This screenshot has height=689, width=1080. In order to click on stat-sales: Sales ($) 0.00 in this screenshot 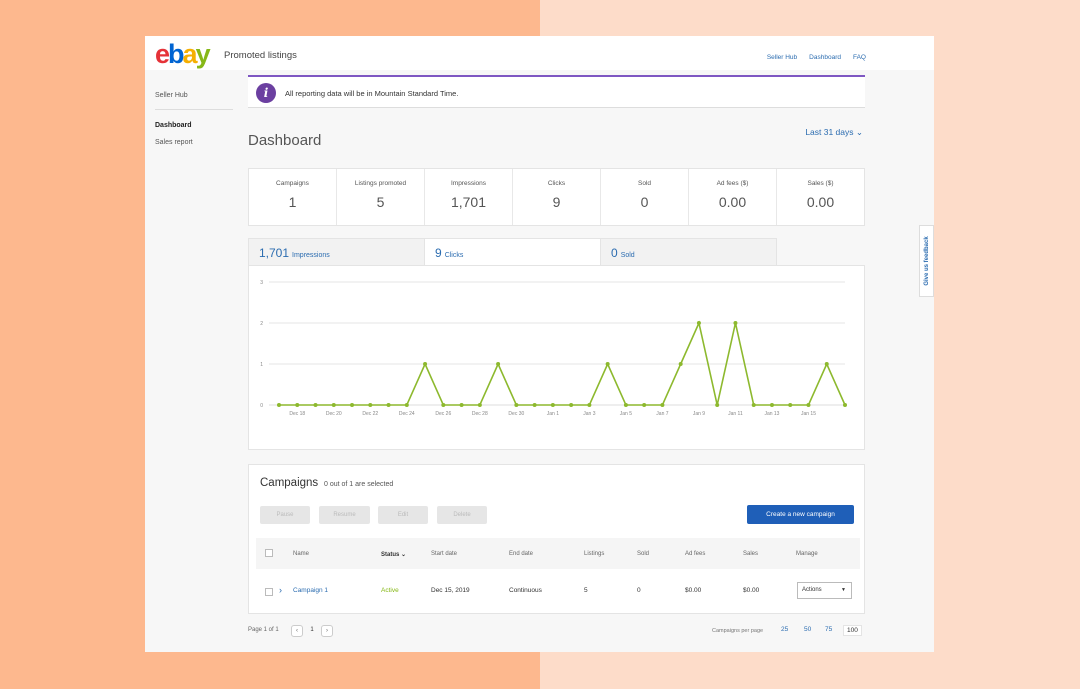, I will do `click(820, 197)`.